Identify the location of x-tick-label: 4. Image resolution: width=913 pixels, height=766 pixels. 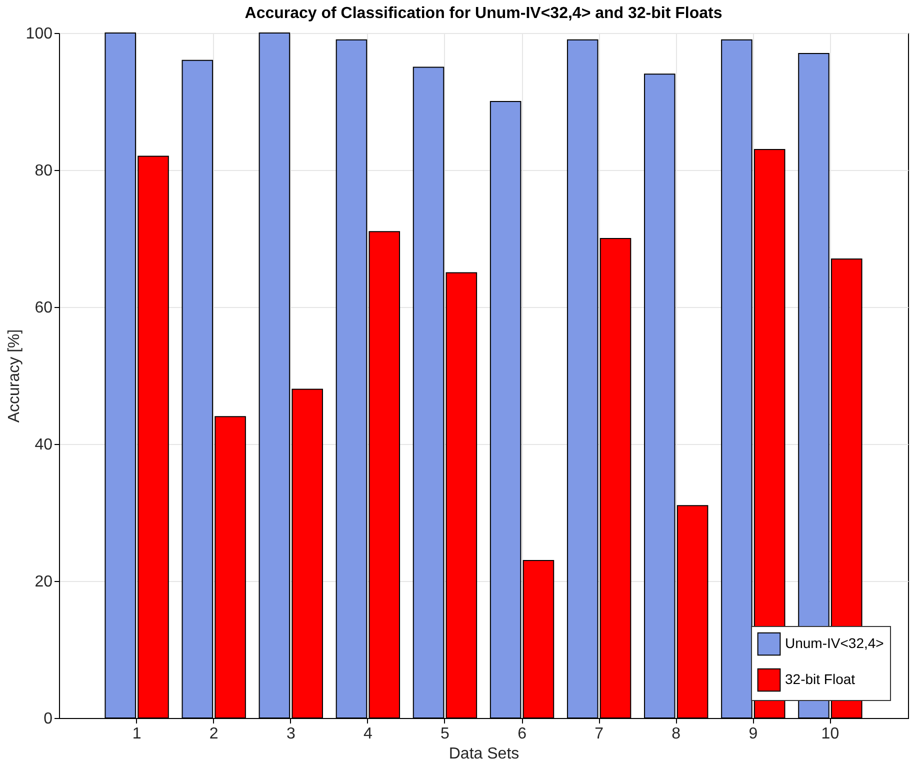
(367, 734).